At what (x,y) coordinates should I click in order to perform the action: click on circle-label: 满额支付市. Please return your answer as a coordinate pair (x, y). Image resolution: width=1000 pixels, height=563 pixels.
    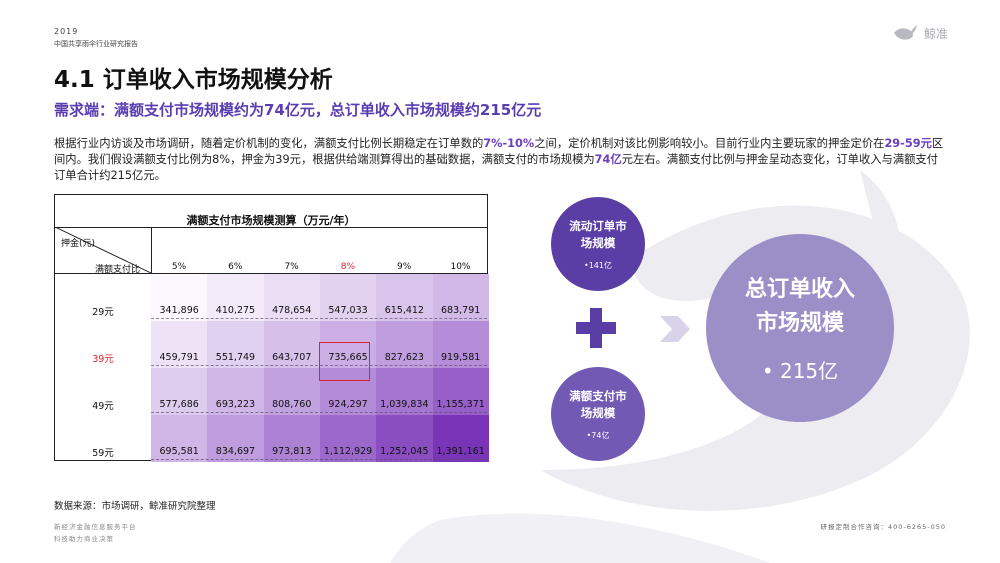
    Looking at the image, I should click on (598, 395).